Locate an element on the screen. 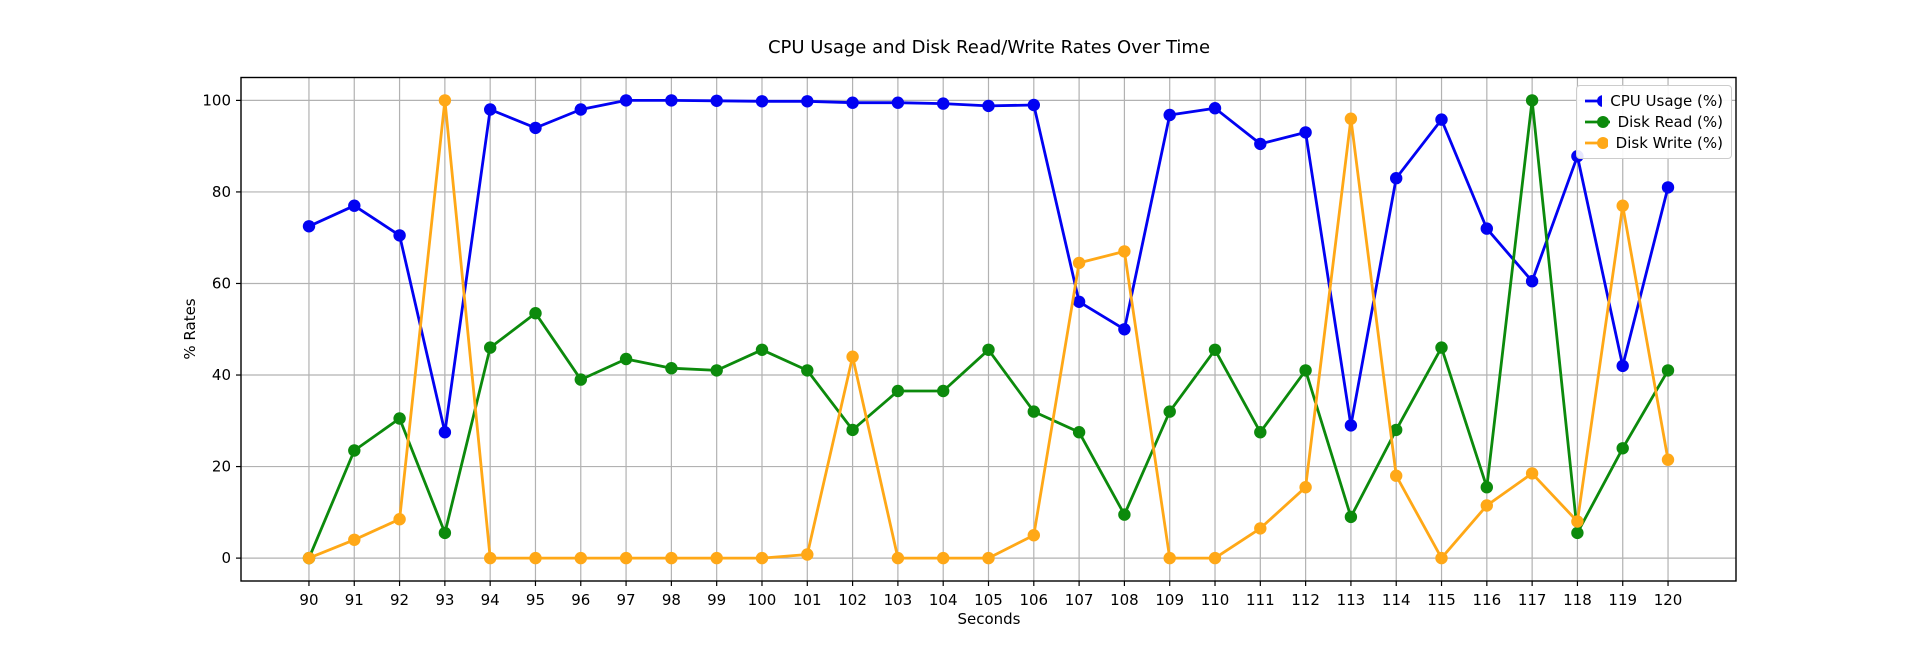 Image resolution: width=1930 pixels, height=653 pixels. x-tick-label: 114 is located at coordinates (1396, 600).